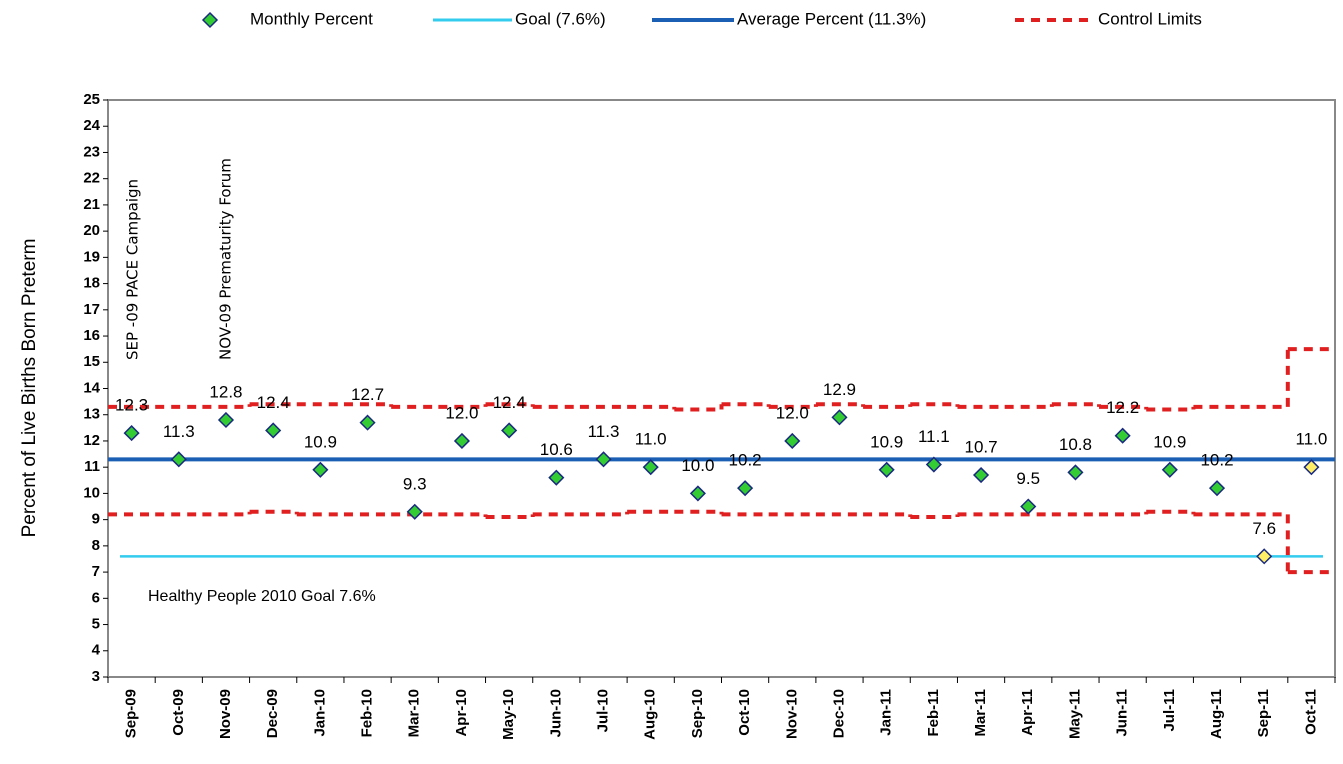  Describe the element at coordinates (508, 714) in the screenshot. I see `x-tick-label: May-10` at that location.